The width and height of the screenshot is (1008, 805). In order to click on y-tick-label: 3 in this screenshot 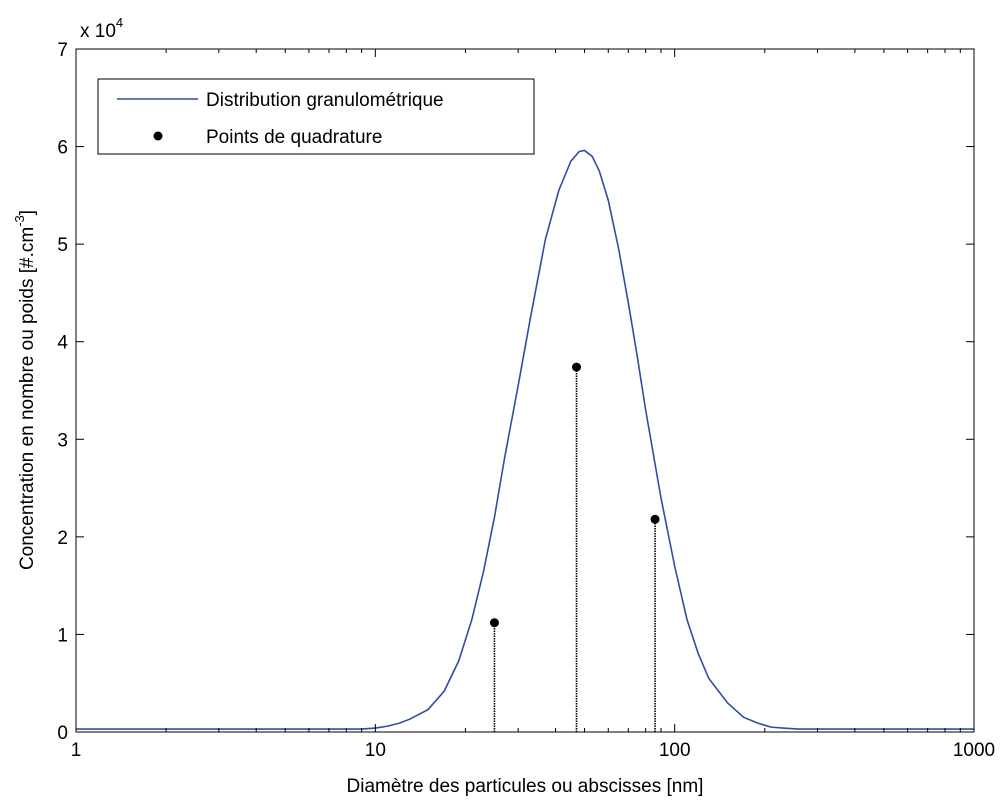, I will do `click(62, 440)`.